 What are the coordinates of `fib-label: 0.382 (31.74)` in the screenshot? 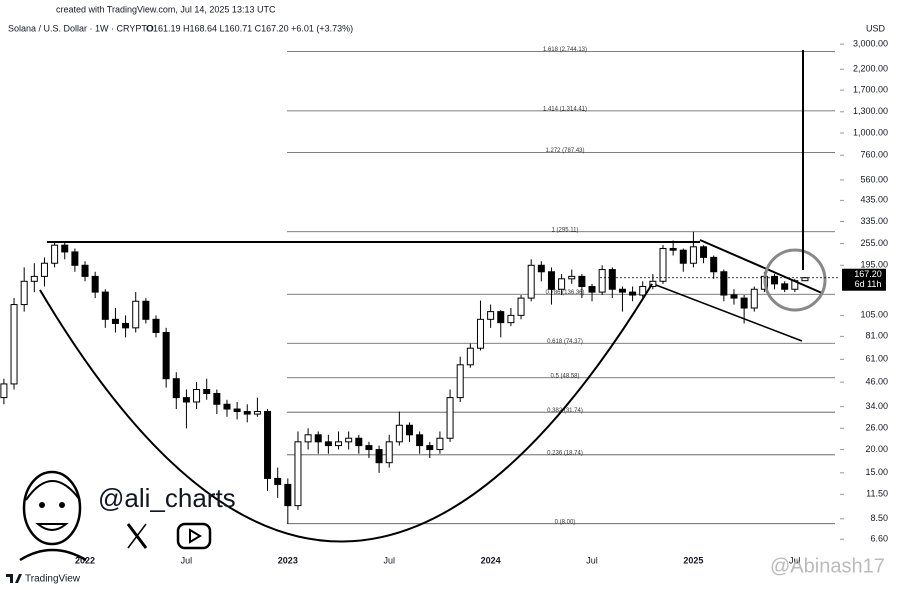 It's located at (565, 411).